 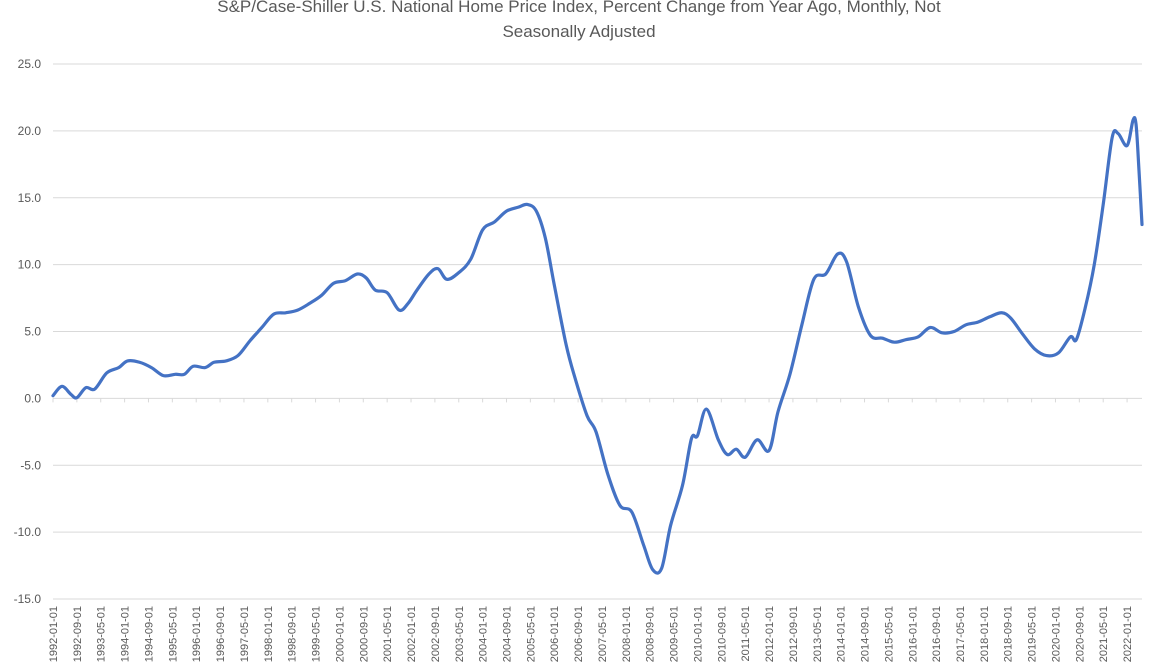 I want to click on x-tick-label: 1995-05-01, so click(x=173, y=634).